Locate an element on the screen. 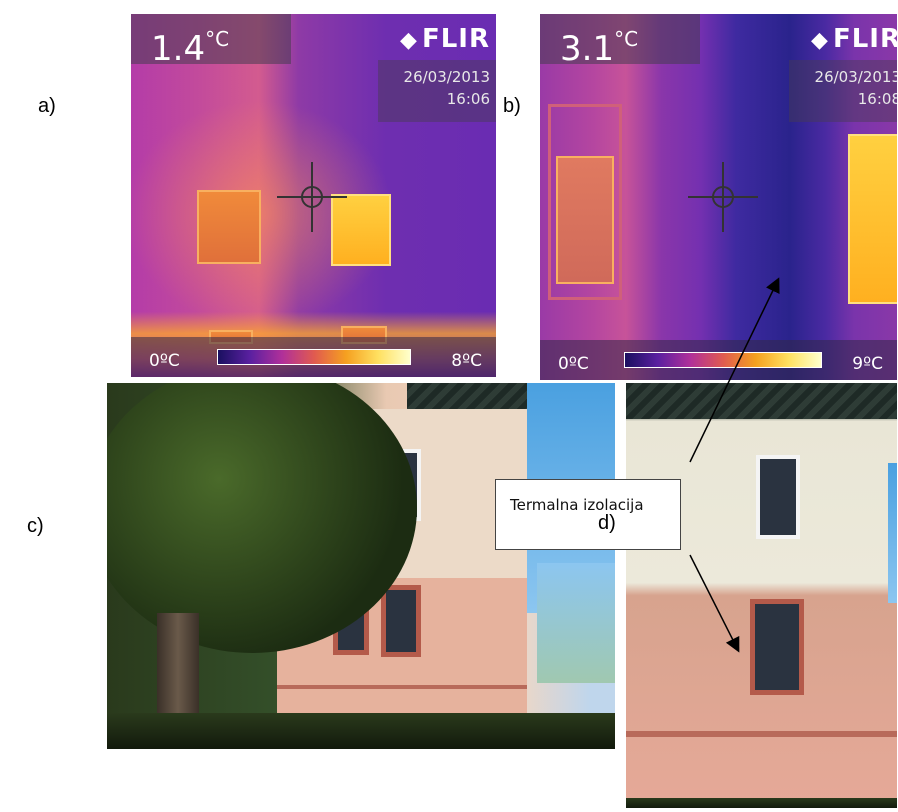 This screenshot has width=898, height=812. sky is located at coordinates (892, 533).